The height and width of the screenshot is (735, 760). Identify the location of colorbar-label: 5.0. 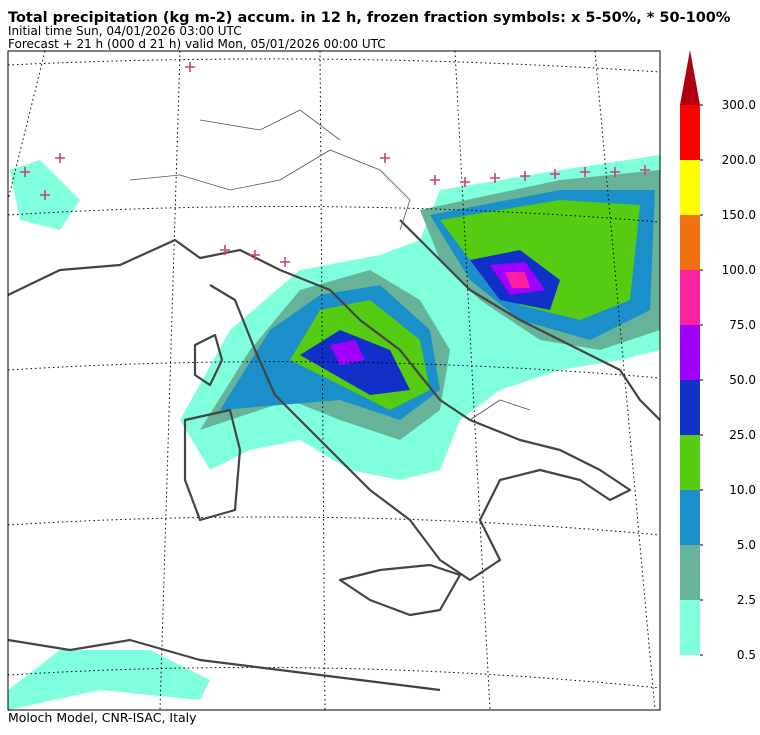
(746, 545).